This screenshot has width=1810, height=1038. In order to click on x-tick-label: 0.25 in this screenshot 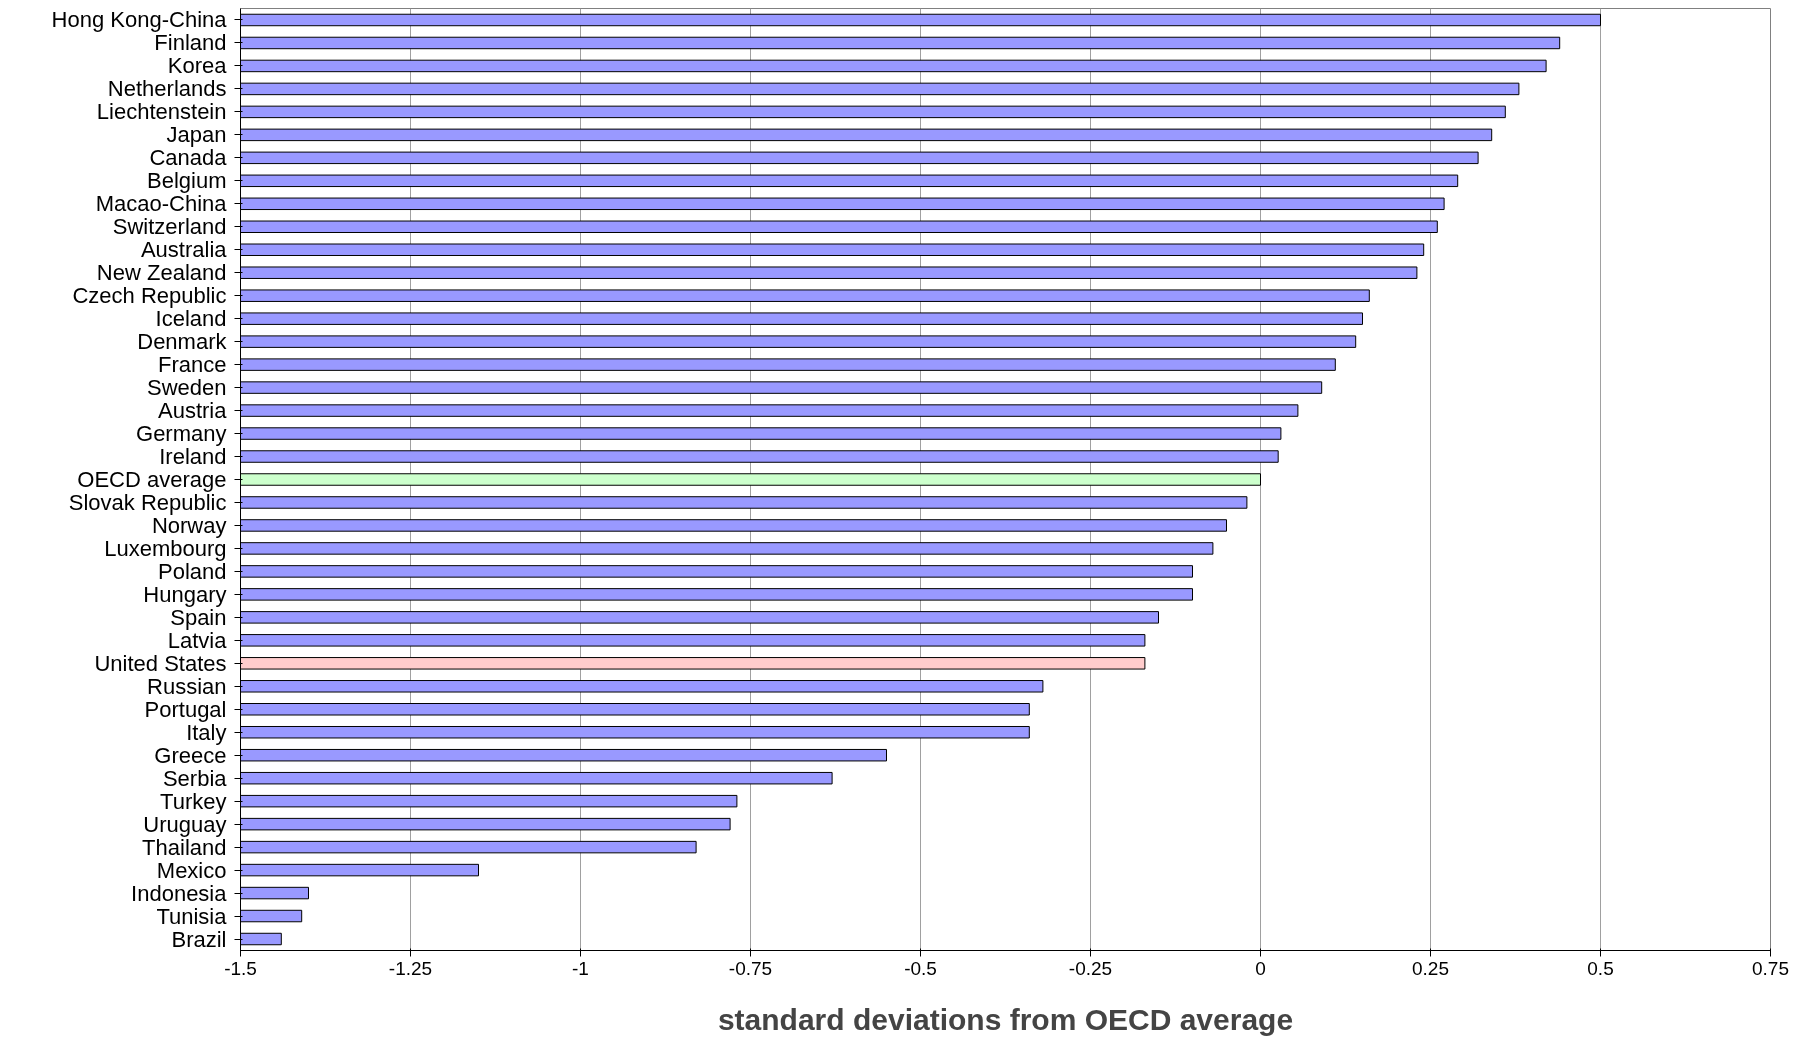, I will do `click(1430, 968)`.